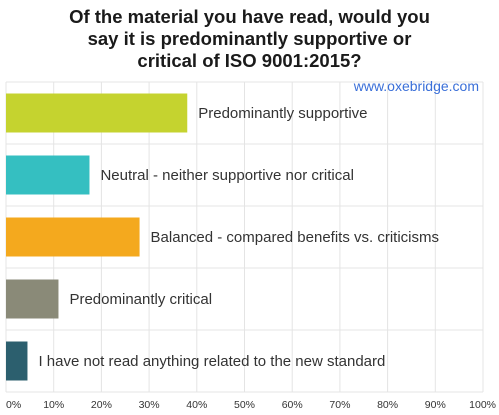 The width and height of the screenshot is (499, 415). I want to click on x-tick-label: 30%, so click(149, 405).